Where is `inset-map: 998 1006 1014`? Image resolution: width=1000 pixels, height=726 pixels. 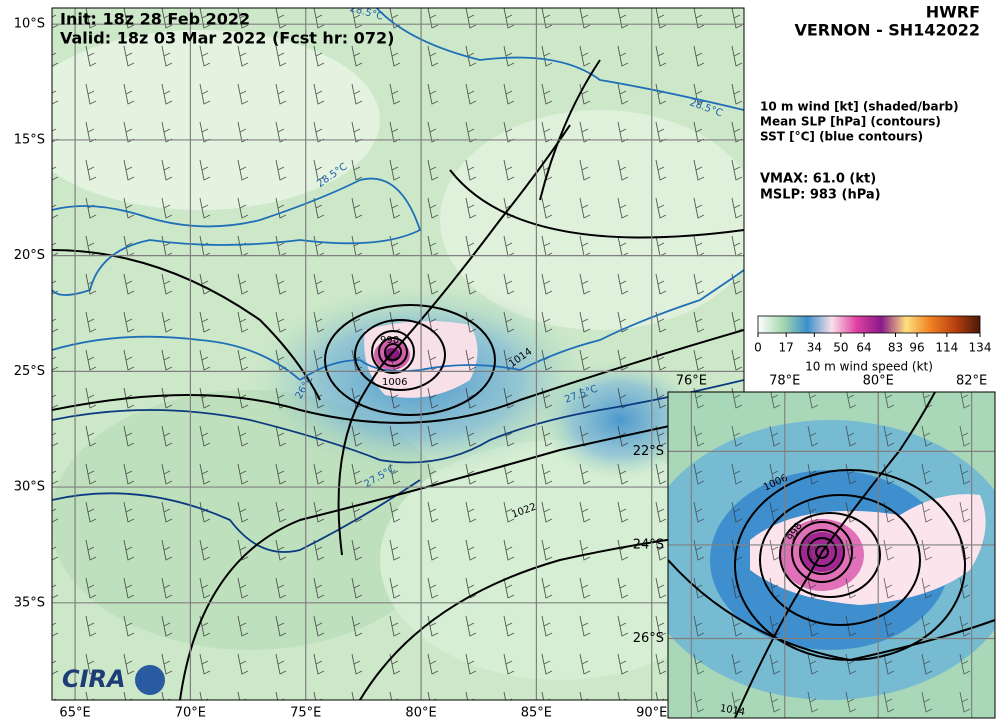 inset-map: 998 1006 1014 is located at coordinates (831, 555).